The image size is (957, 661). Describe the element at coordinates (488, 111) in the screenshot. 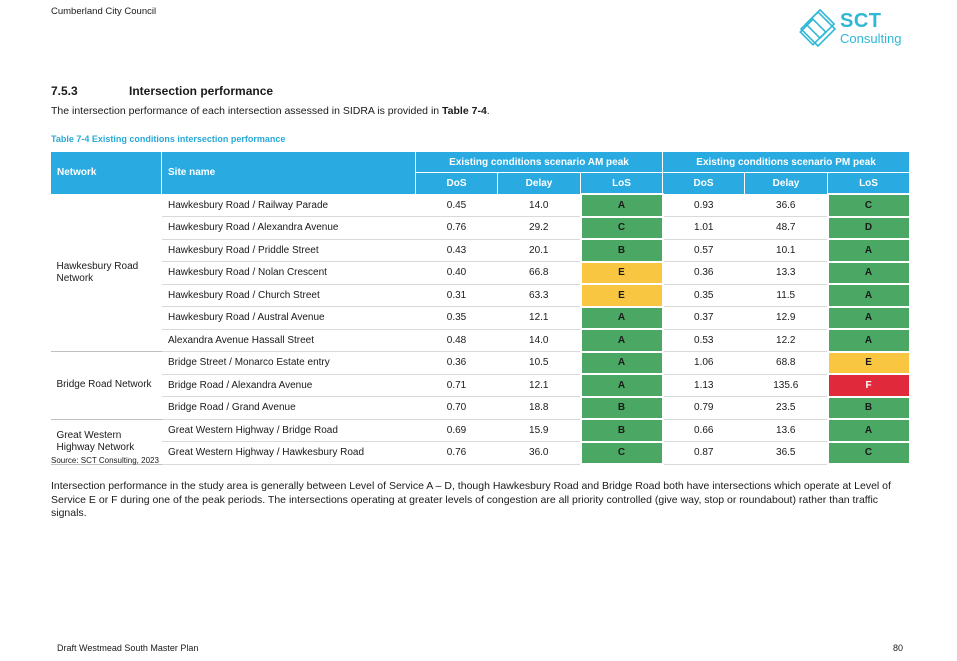

I see `intro-text-end: .` at that location.